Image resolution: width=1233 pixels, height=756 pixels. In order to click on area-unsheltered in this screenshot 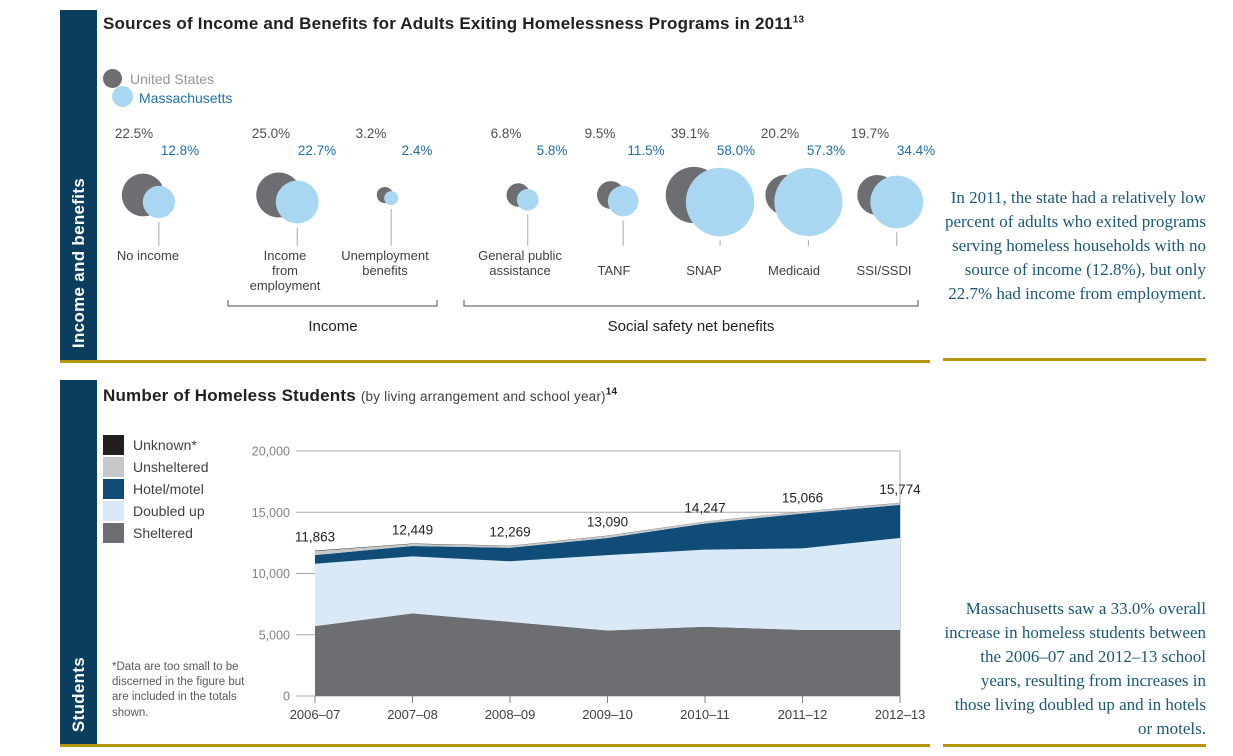, I will do `click(607, 529)`.